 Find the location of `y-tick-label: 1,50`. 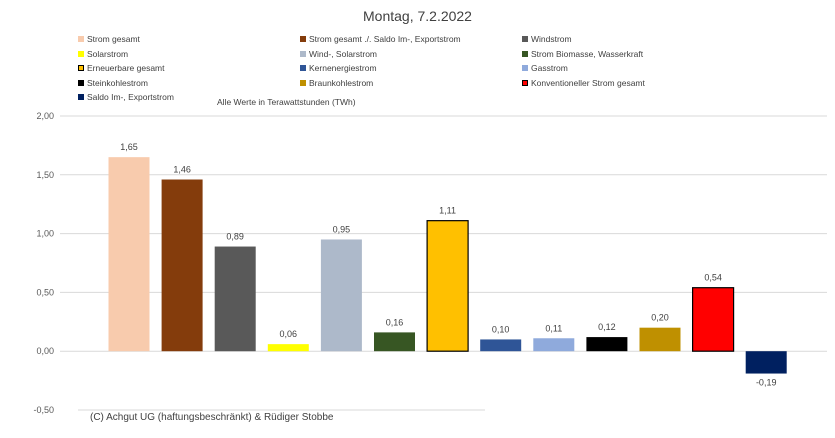

y-tick-label: 1,50 is located at coordinates (45, 175).